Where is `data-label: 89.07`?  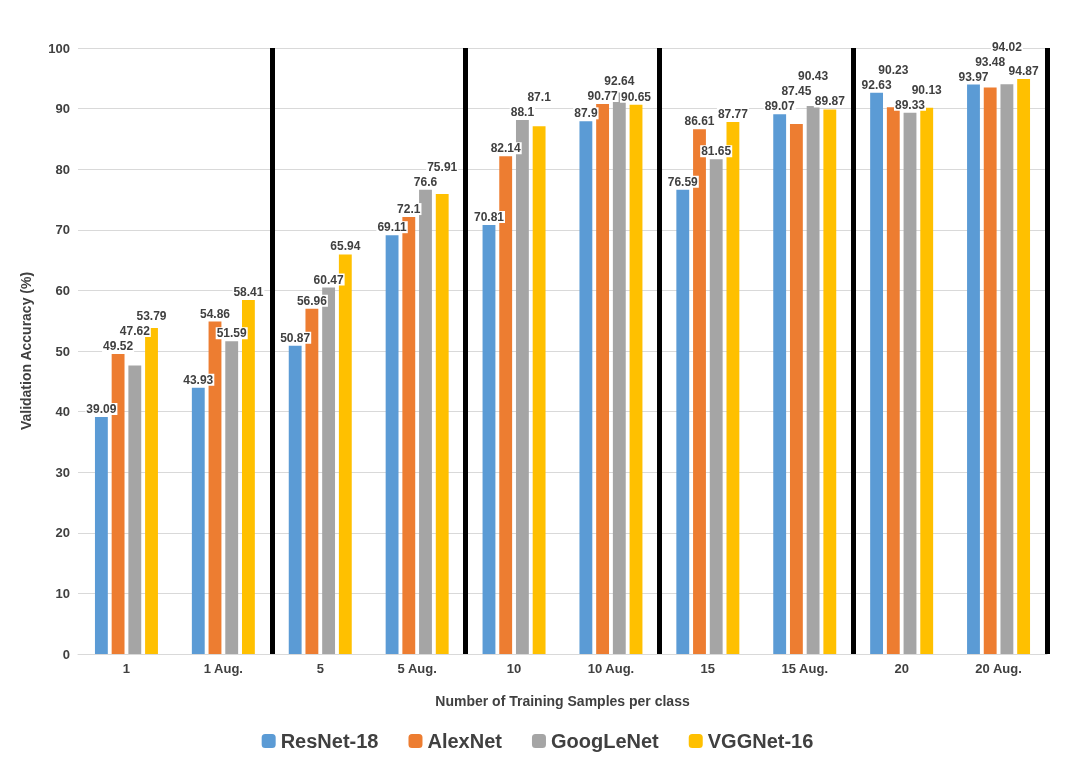 data-label: 89.07 is located at coordinates (780, 106).